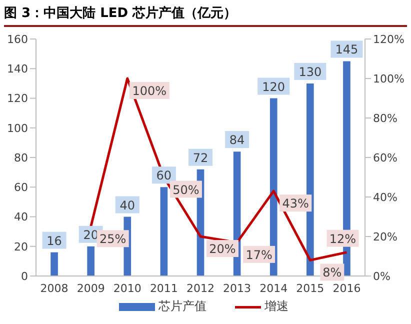 This screenshot has width=411, height=324. Describe the element at coordinates (54, 241) in the screenshot. I see `data-label: 16` at that location.